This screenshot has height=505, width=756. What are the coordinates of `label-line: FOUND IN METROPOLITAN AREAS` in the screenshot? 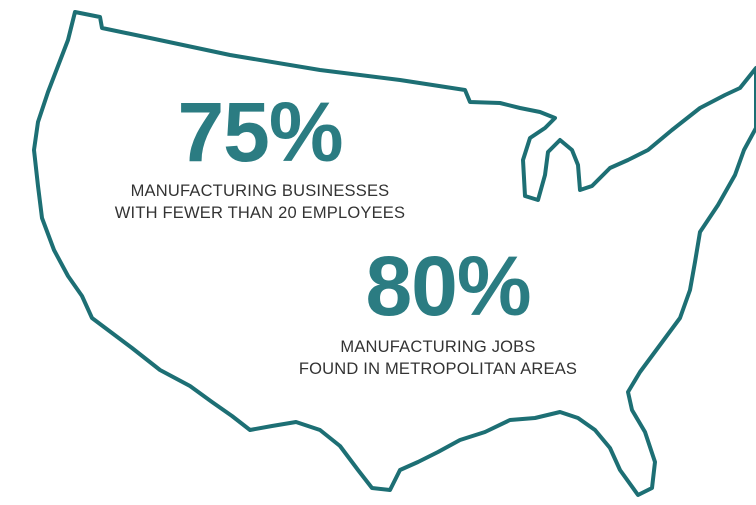 It's located at (438, 369).